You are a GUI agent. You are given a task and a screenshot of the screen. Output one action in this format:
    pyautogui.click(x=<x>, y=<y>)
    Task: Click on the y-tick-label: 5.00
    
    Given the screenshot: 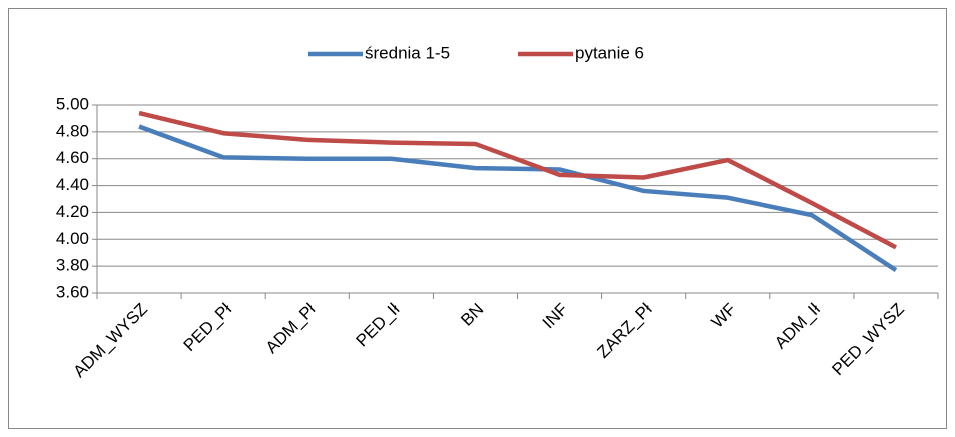 What is the action you would take?
    pyautogui.click(x=72, y=103)
    